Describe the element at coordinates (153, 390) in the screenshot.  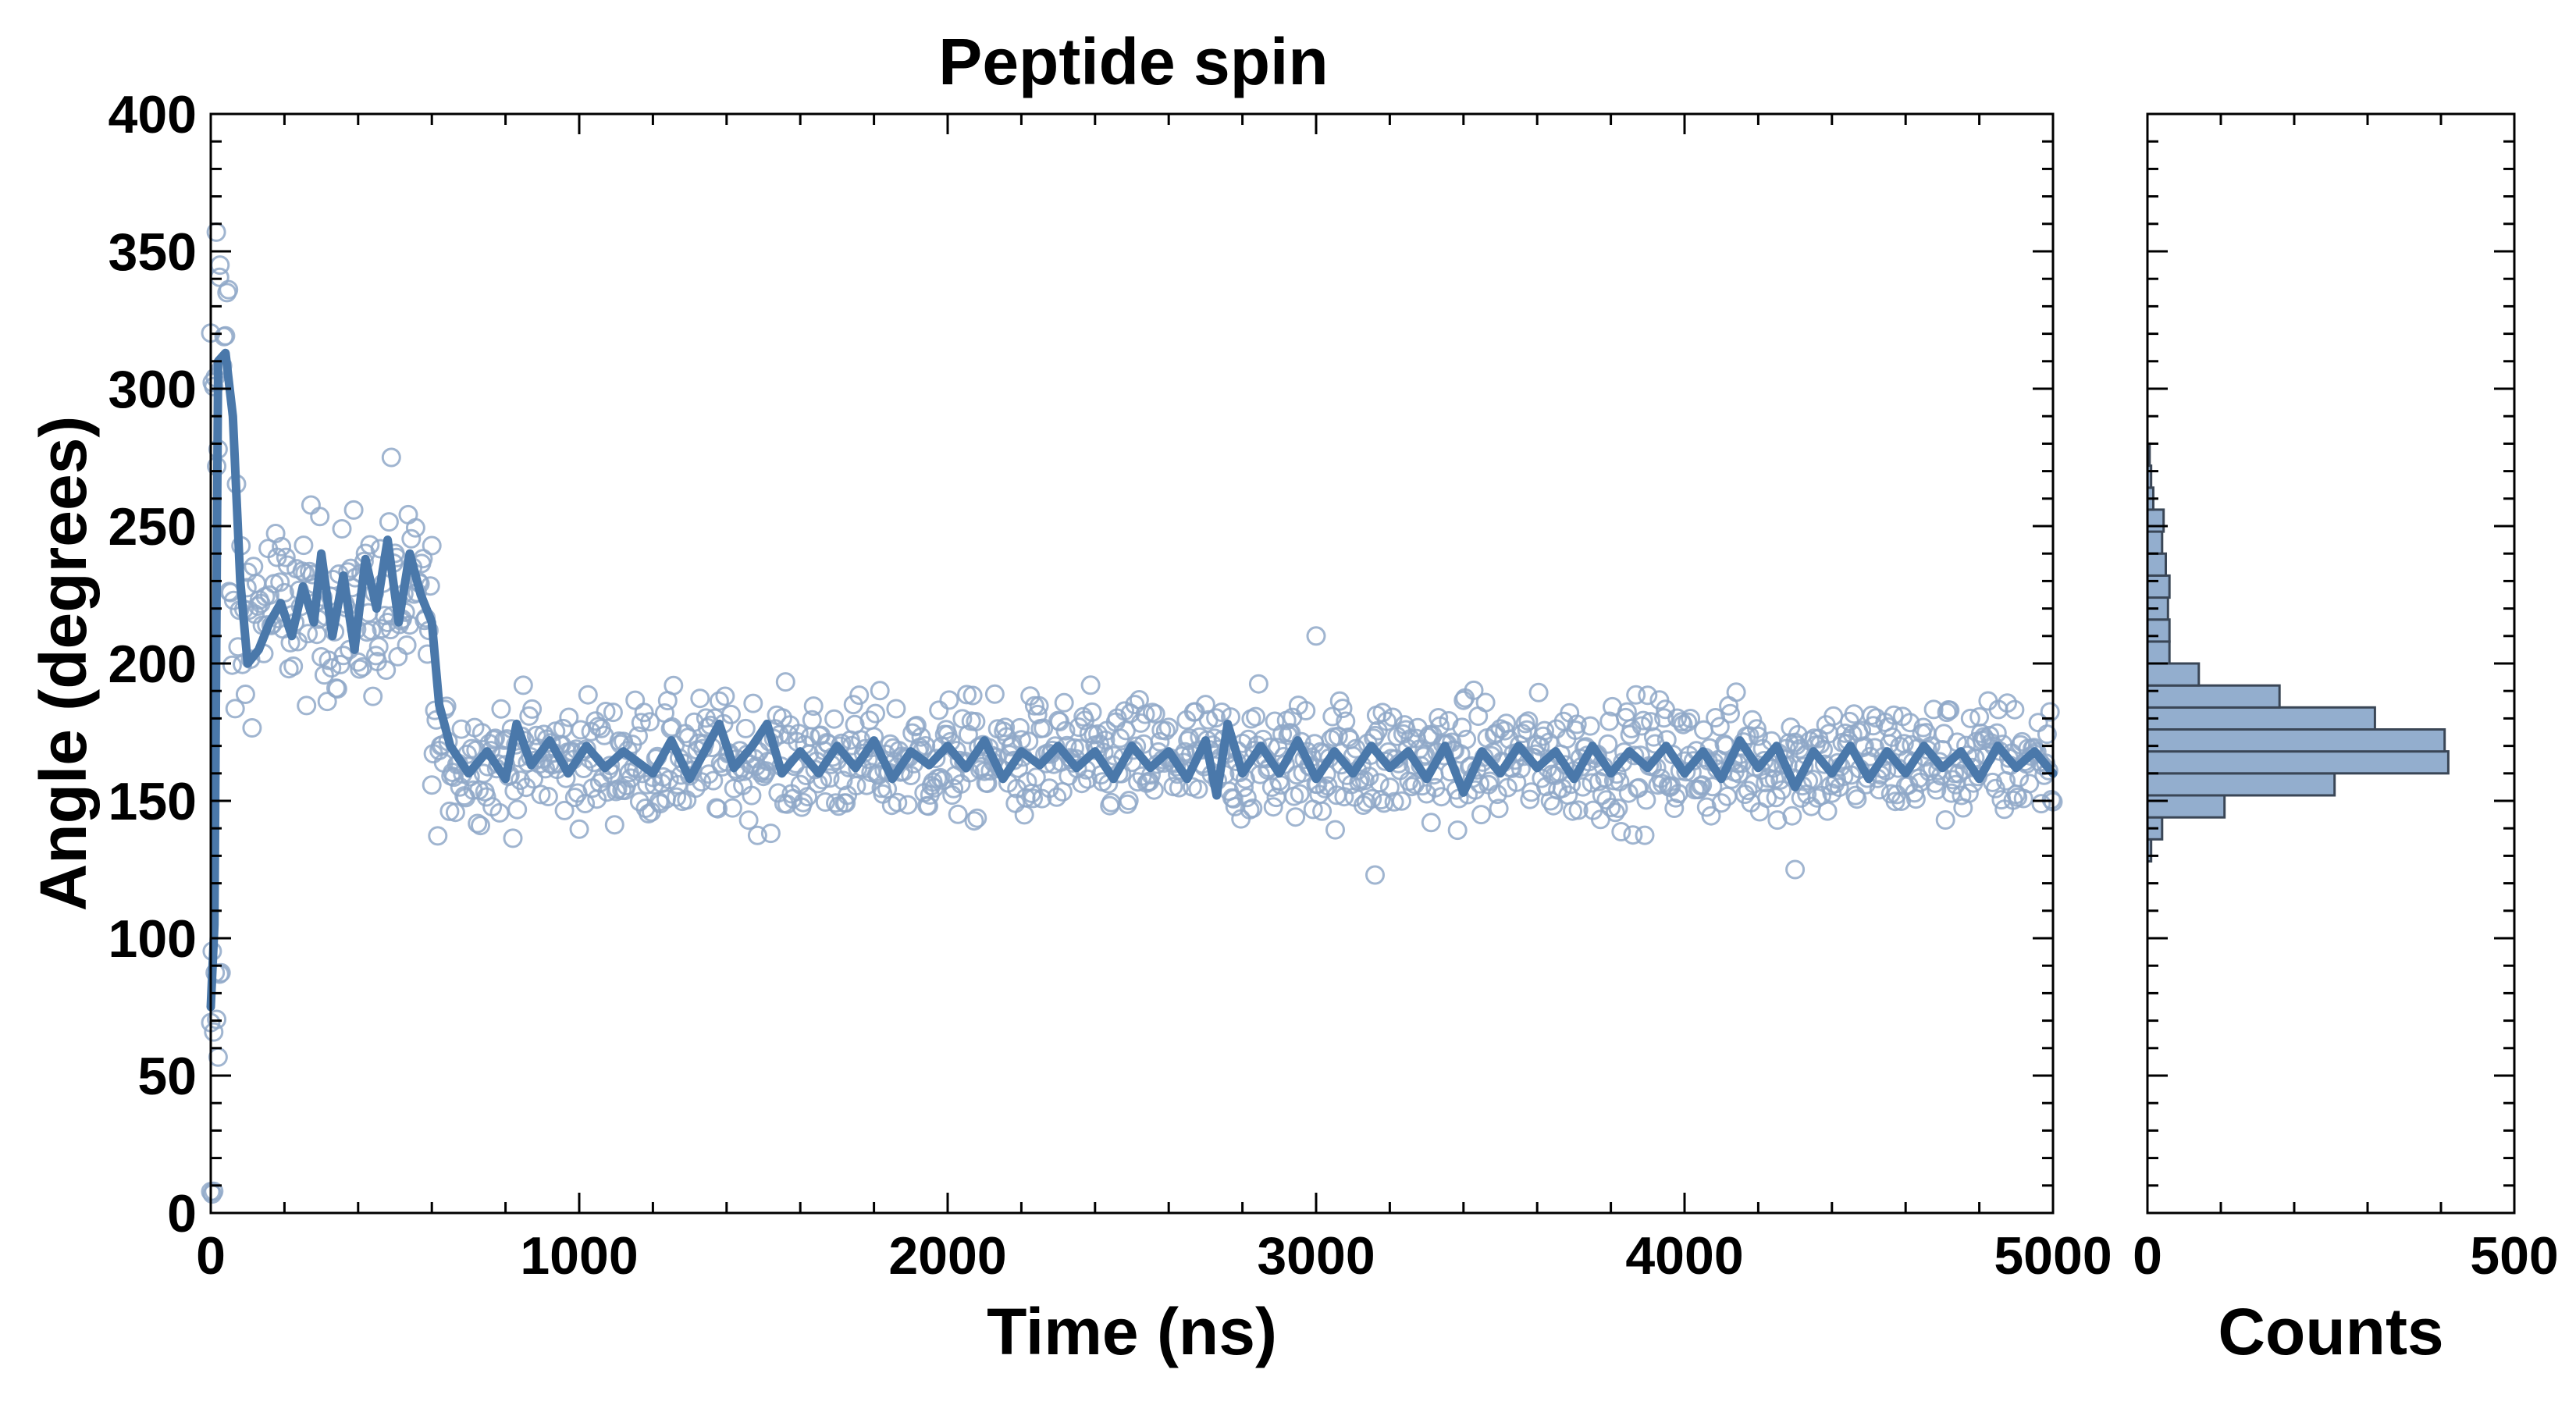
I see `y-tick-label: 300` at that location.